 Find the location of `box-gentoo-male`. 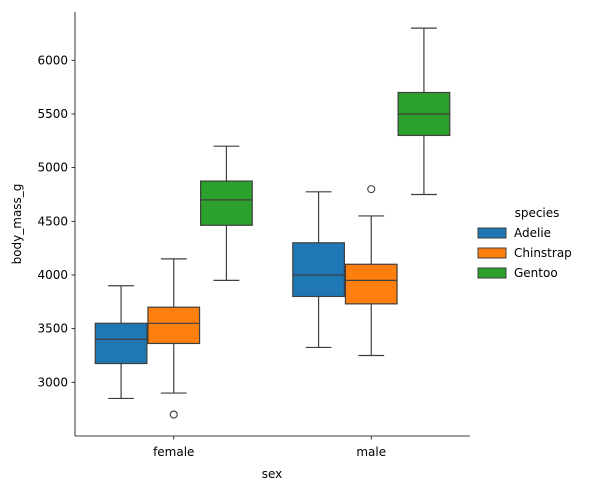

box-gentoo-male is located at coordinates (424, 111).